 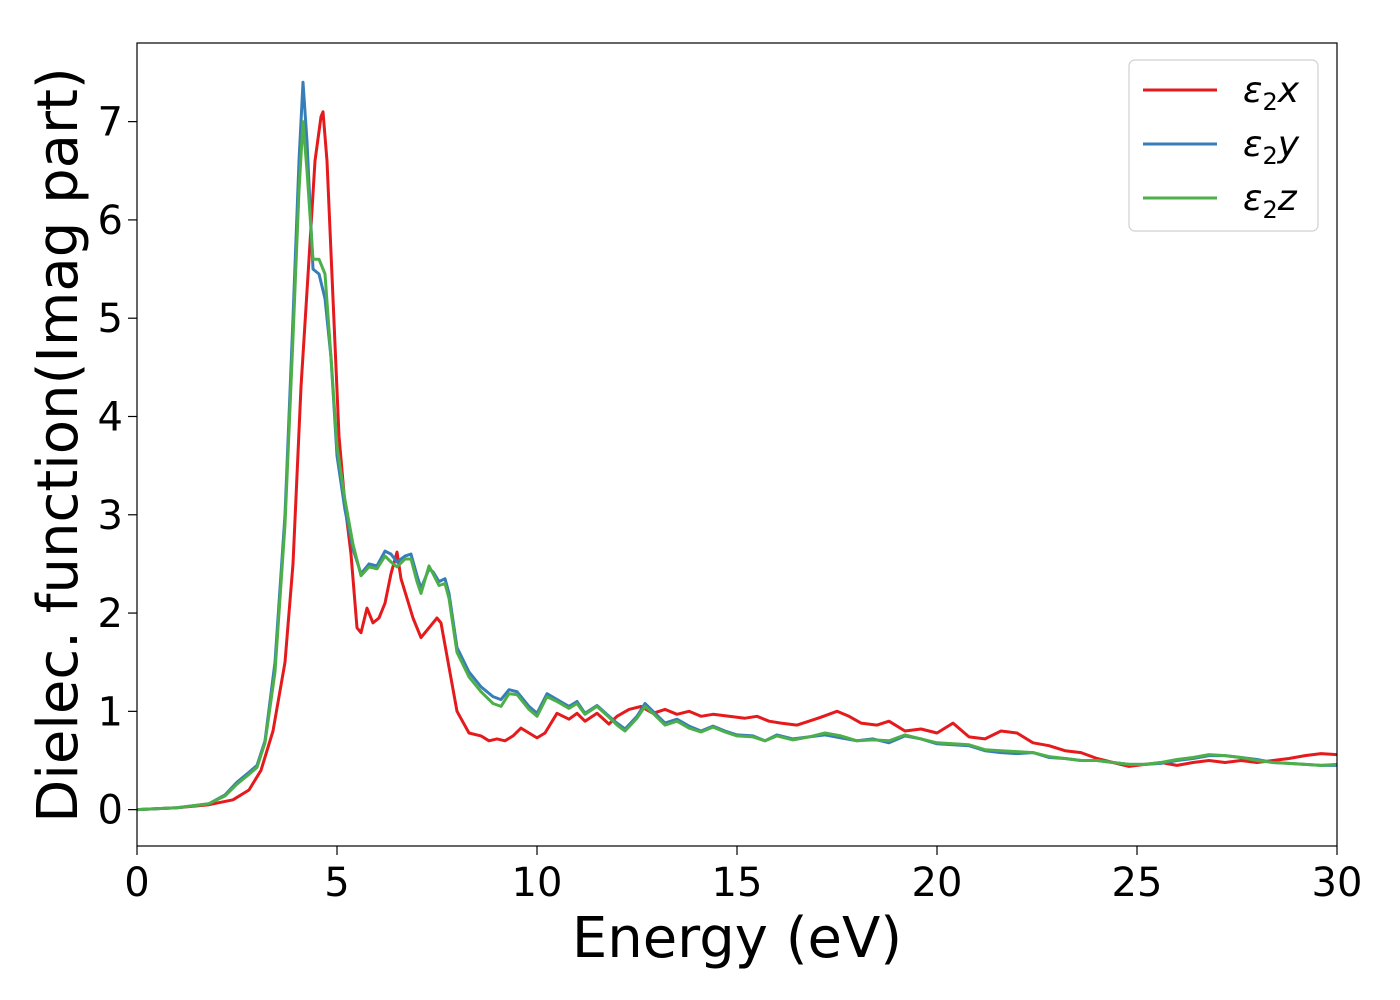 I want to click on y-tick-label: 4, so click(x=110, y=417).